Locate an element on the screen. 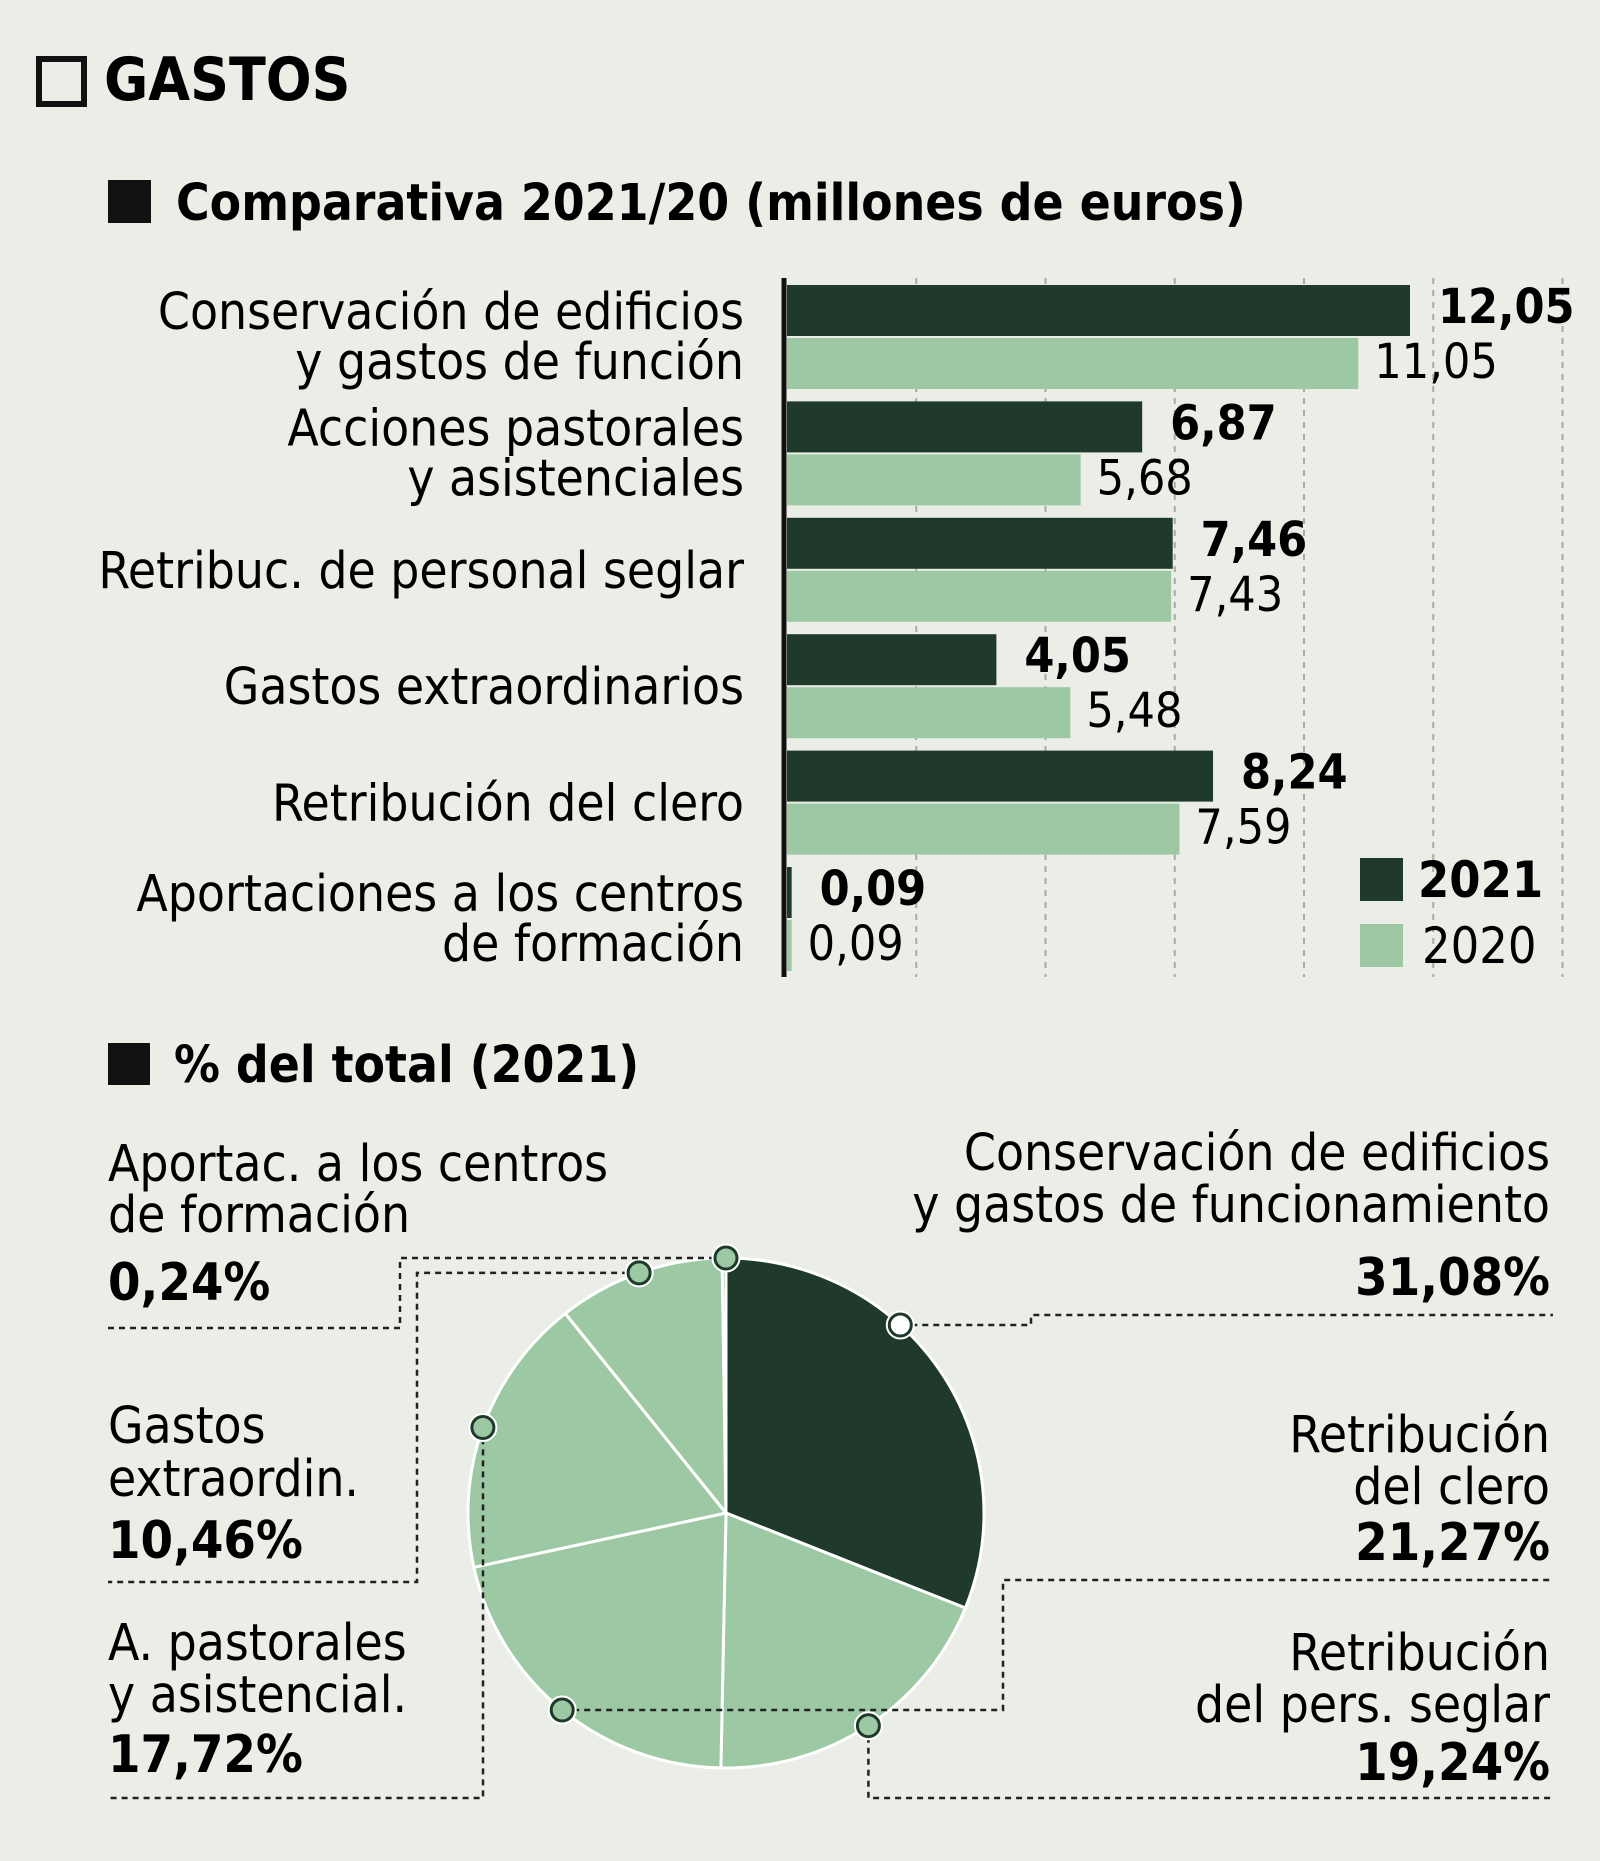  category-label: Acciones pastorales is located at coordinates (515, 428).